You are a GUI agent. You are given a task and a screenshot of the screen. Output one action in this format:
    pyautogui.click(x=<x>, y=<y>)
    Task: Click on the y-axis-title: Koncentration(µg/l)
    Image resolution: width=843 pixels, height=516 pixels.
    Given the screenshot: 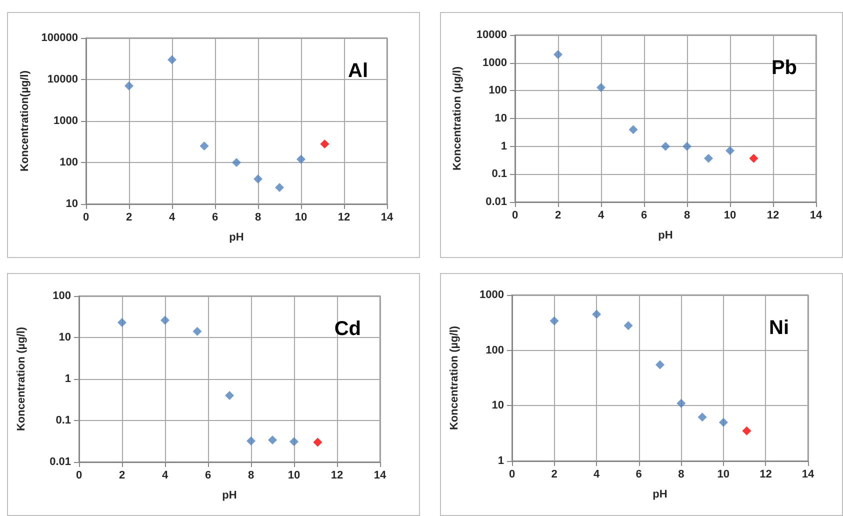 What is the action you would take?
    pyautogui.click(x=24, y=121)
    